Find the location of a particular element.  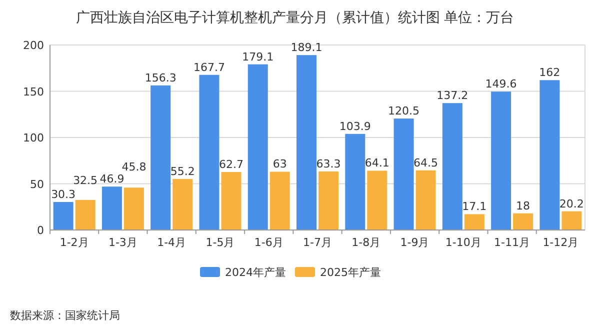

x-tick-label: 1-2月 is located at coordinates (74, 242).